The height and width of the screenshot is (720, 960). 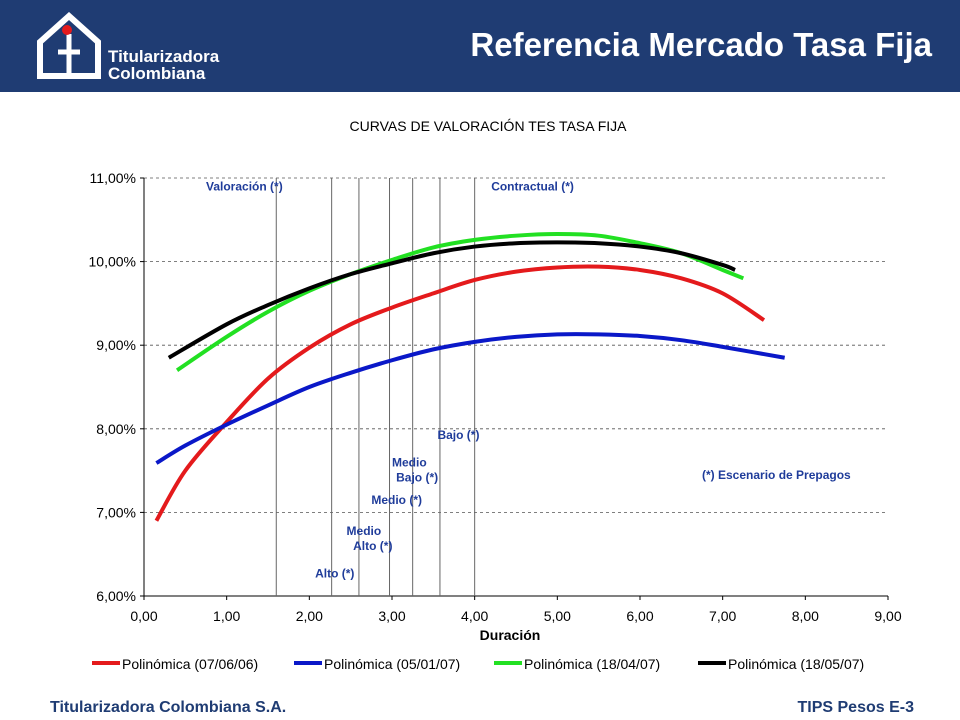 What do you see at coordinates (391, 616) in the screenshot?
I see `x-tick-label: 3,00` at bounding box center [391, 616].